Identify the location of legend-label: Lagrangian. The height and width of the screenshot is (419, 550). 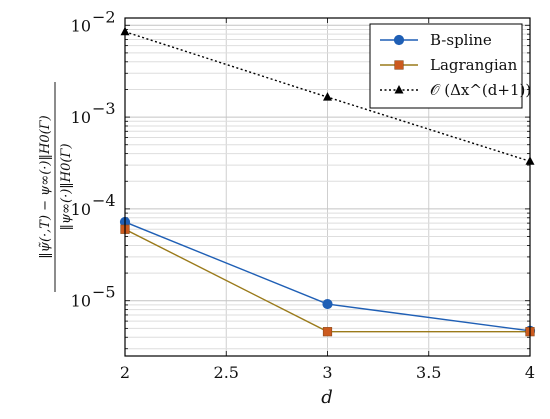
(474, 65).